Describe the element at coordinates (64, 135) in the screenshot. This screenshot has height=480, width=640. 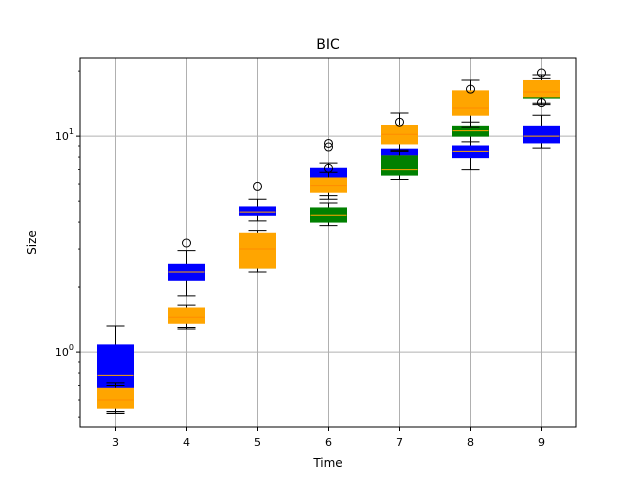
I see `y-tick-label: 10¹` at that location.